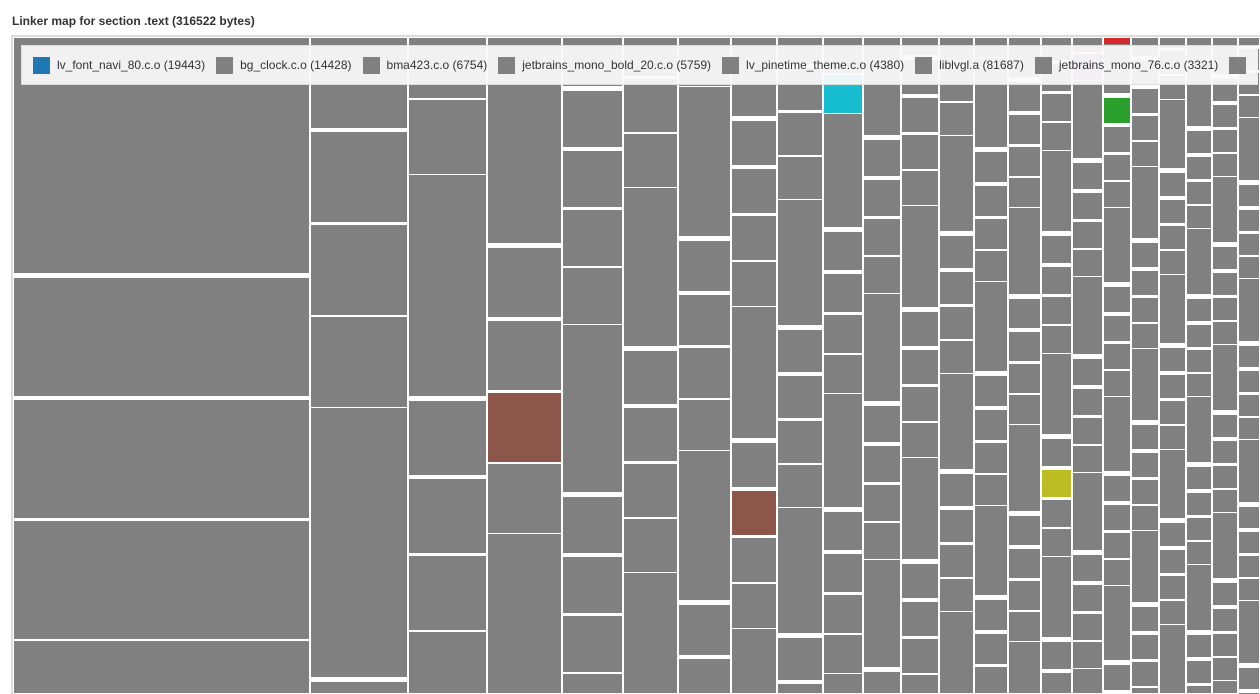 The image size is (1260, 694). What do you see at coordinates (604, 65) in the screenshot?
I see `legend-item: jetbrains_mono_bold_20.c.o (5759)` at bounding box center [604, 65].